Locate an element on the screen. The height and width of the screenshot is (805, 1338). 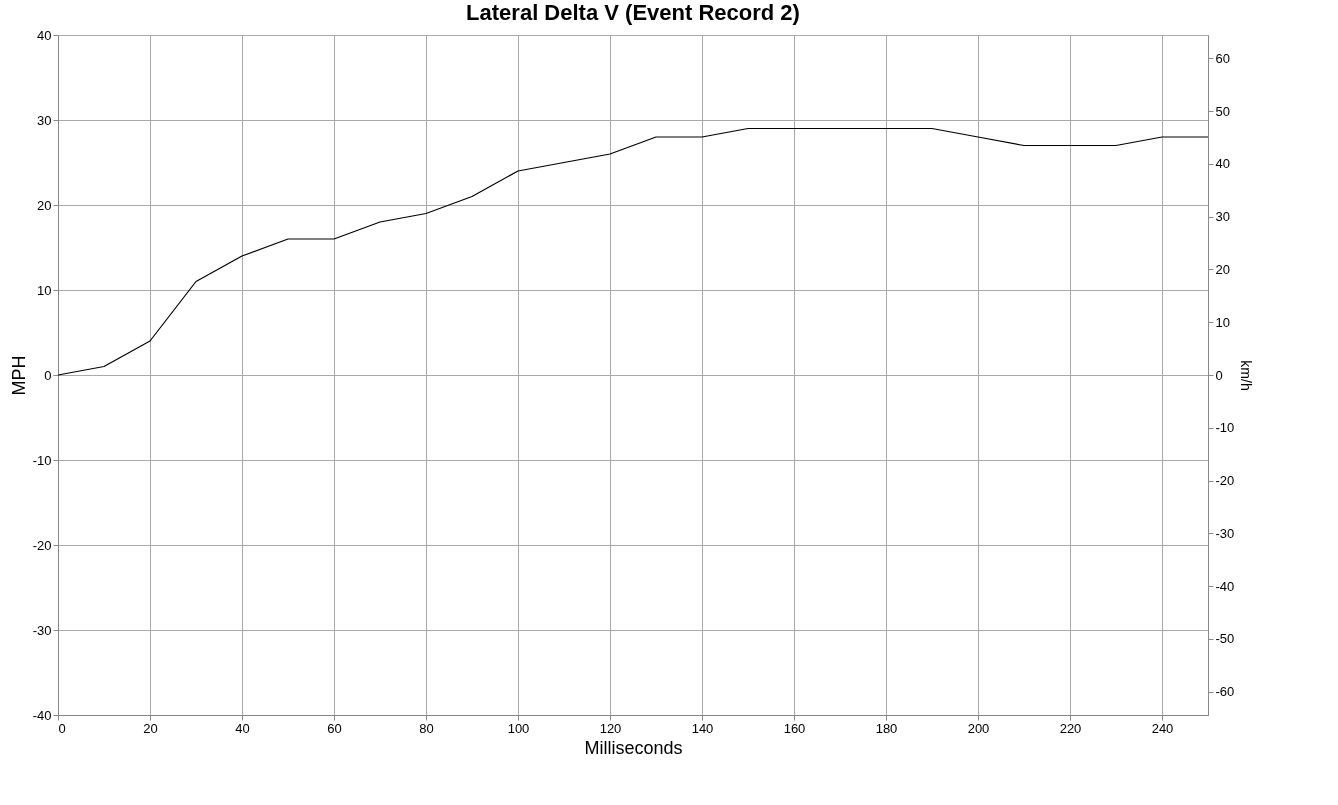
y-tick-label: -20 is located at coordinates (42, 545).